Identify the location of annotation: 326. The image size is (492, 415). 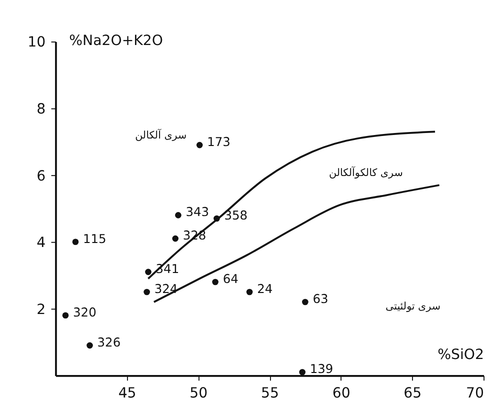
(109, 342).